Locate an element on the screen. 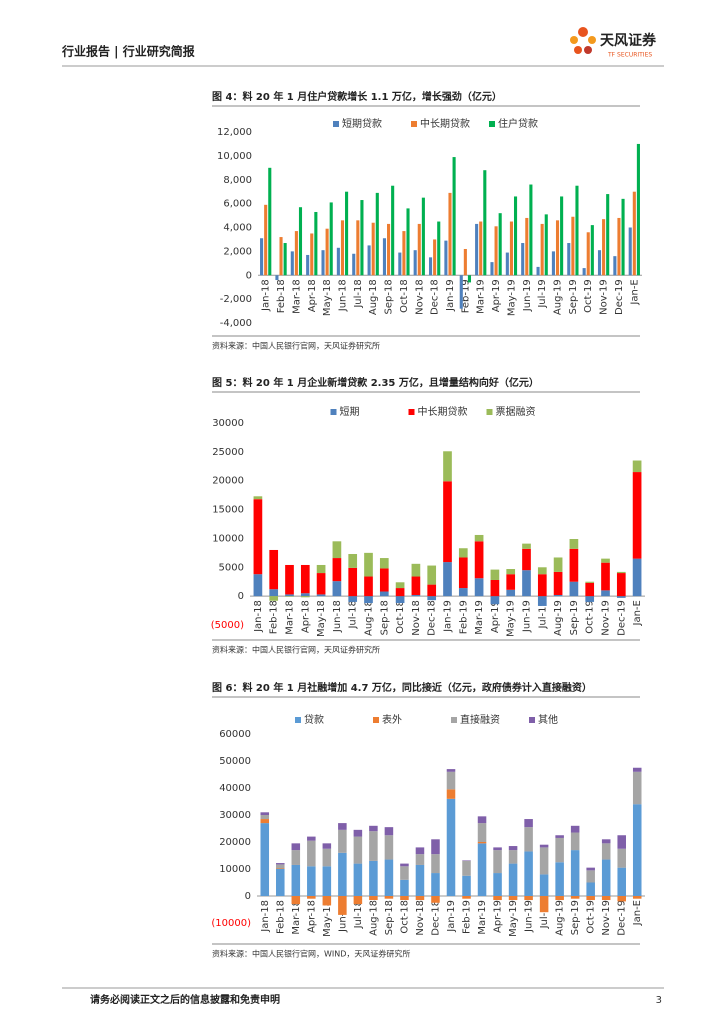  x-tick-label: Nov-19 is located at coordinates (606, 918).